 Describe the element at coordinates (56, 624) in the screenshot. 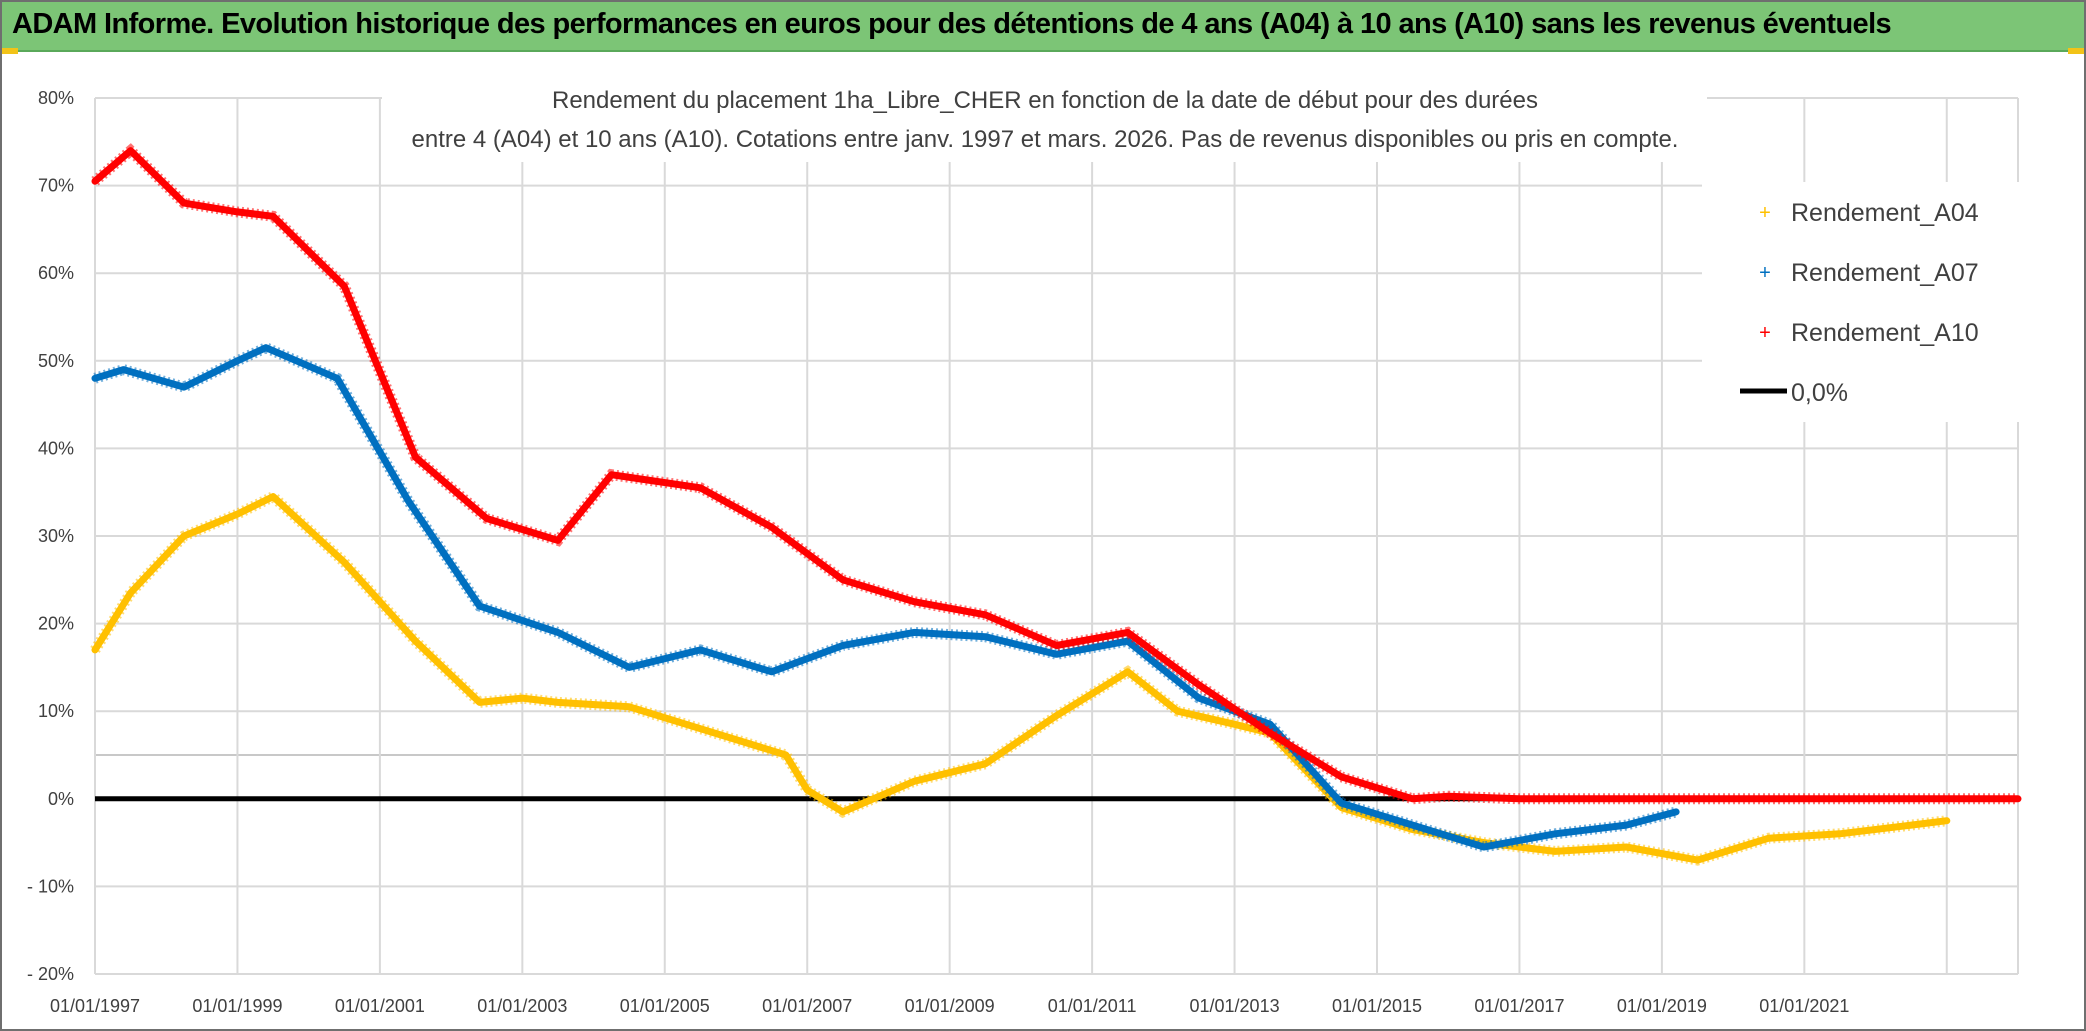

I see `y-tick-label: 20%` at that location.